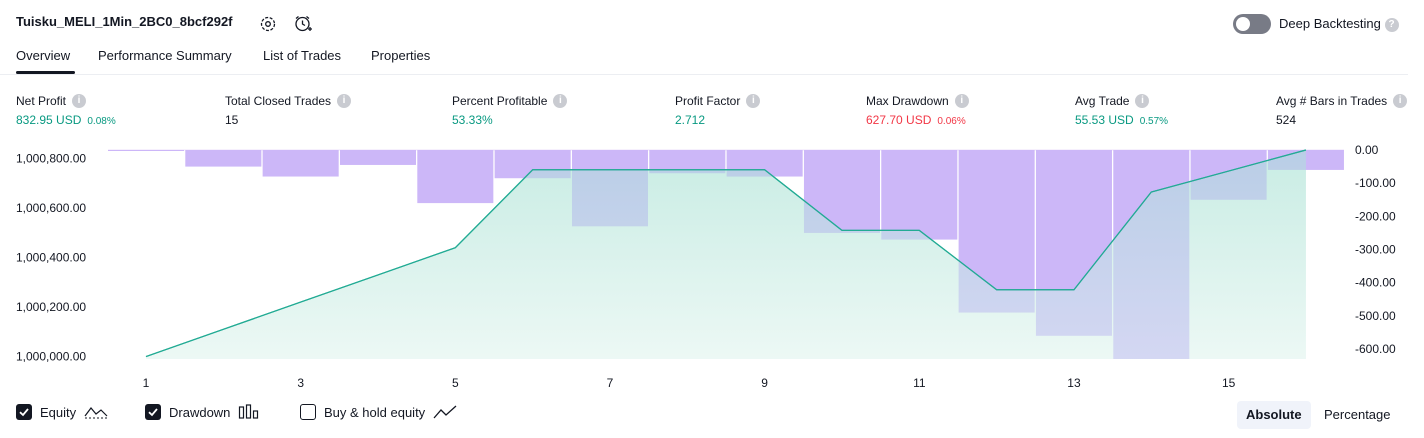 This screenshot has height=438, width=1424. I want to click on metric-label: Profit Factor, so click(708, 101).